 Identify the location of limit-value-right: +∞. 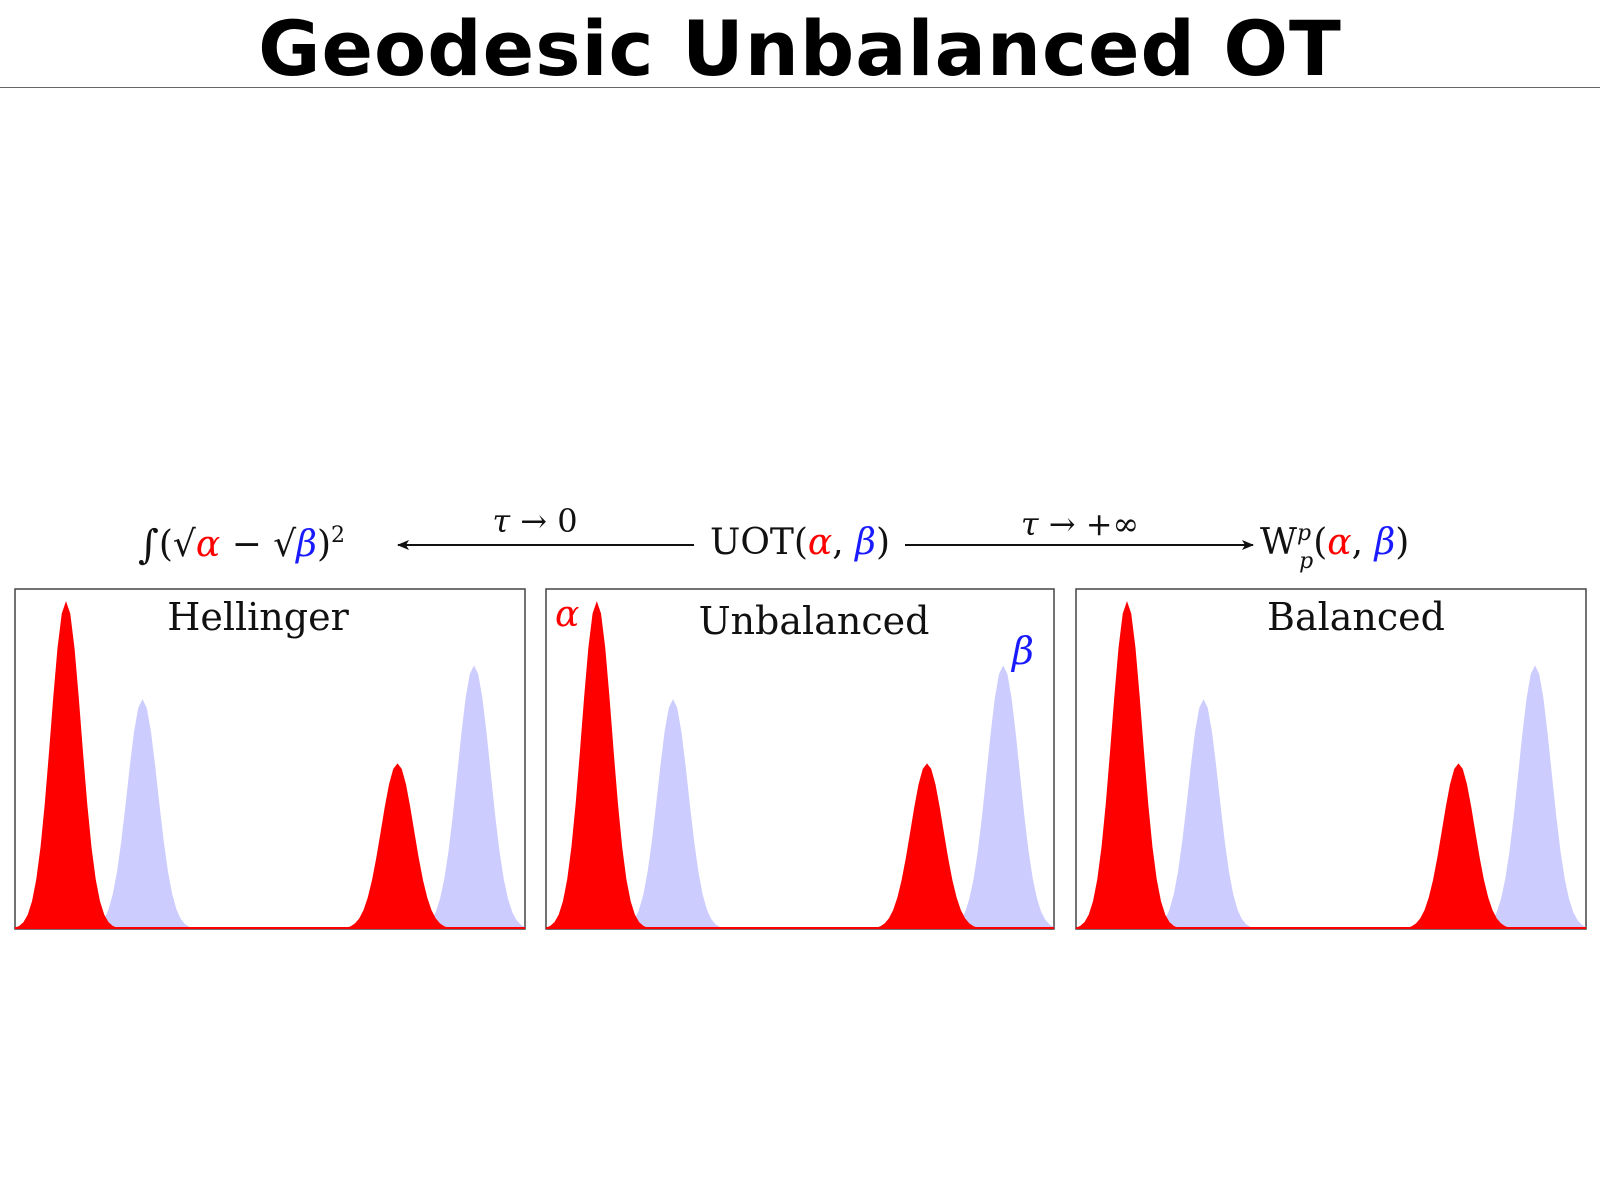
(1112, 524).